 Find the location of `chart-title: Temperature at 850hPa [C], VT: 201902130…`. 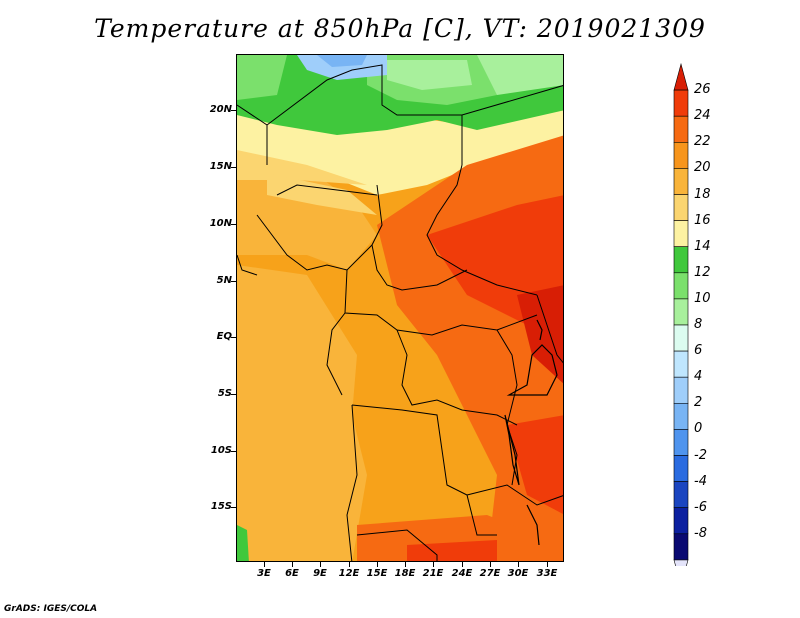

chart-title: Temperature at 850hPa [C], VT: 201902130… is located at coordinates (400, 28).